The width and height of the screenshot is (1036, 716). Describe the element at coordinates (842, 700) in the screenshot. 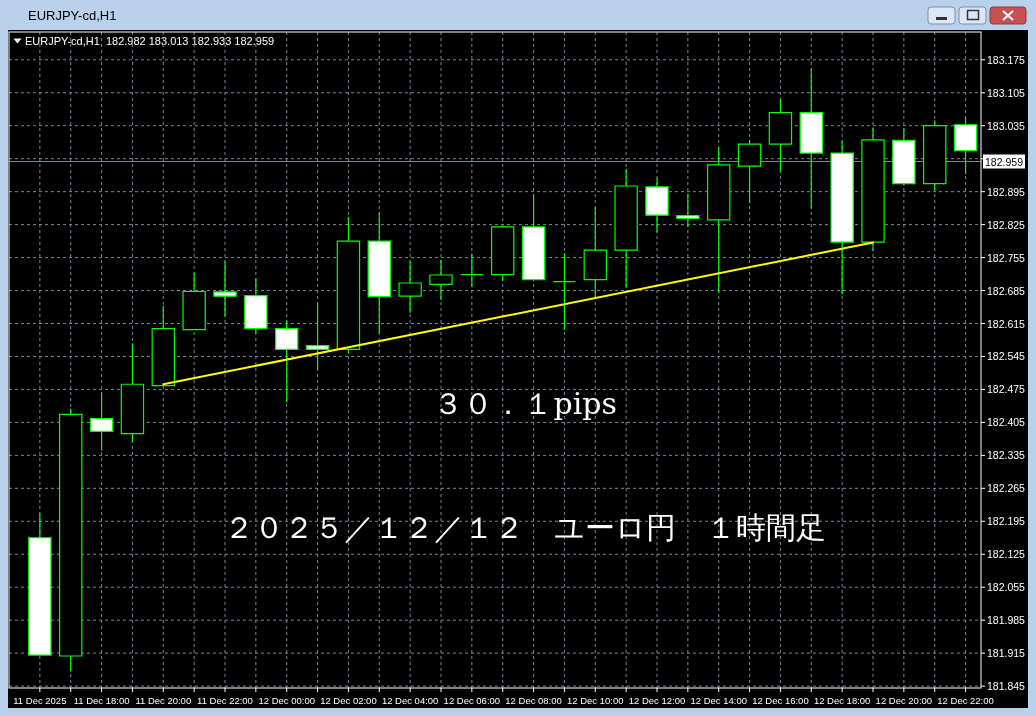

I see `x-tick-label: 12 Dec 18:00` at that location.